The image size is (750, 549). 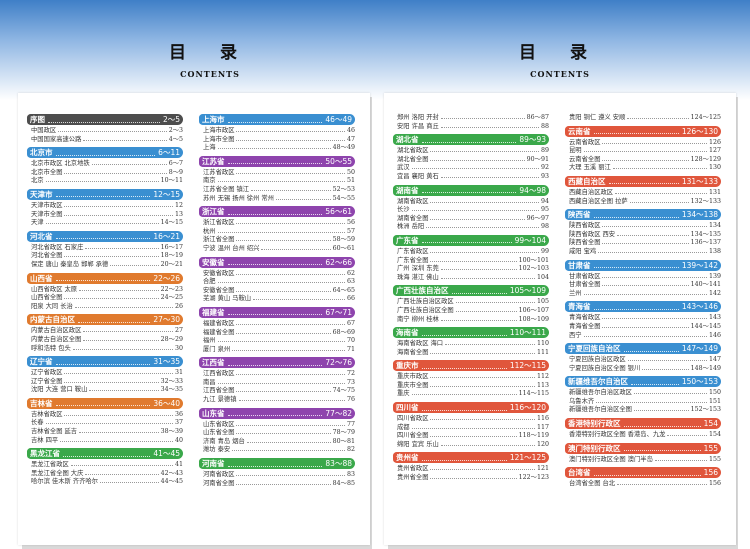 What do you see at coordinates (277, 274) in the screenshot?
I see `toc-entry: 安徽省政区 62` at bounding box center [277, 274].